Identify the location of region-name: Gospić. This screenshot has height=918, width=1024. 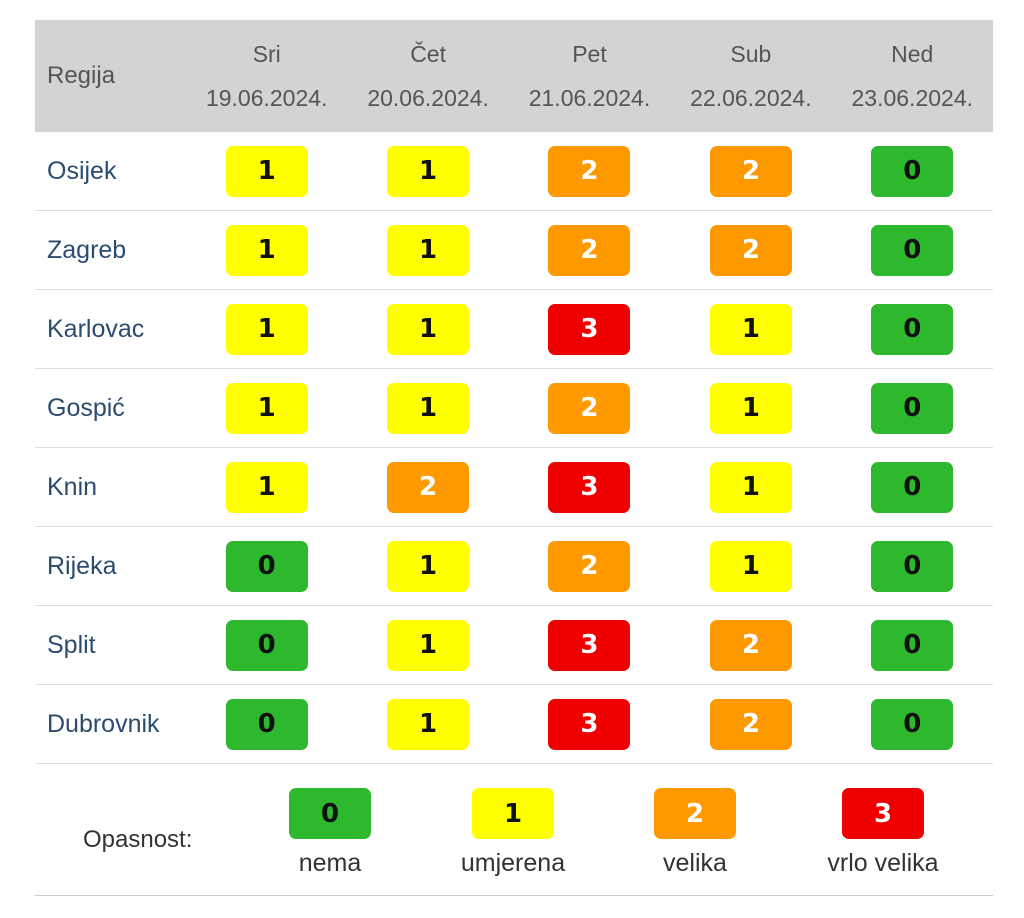
(86, 407).